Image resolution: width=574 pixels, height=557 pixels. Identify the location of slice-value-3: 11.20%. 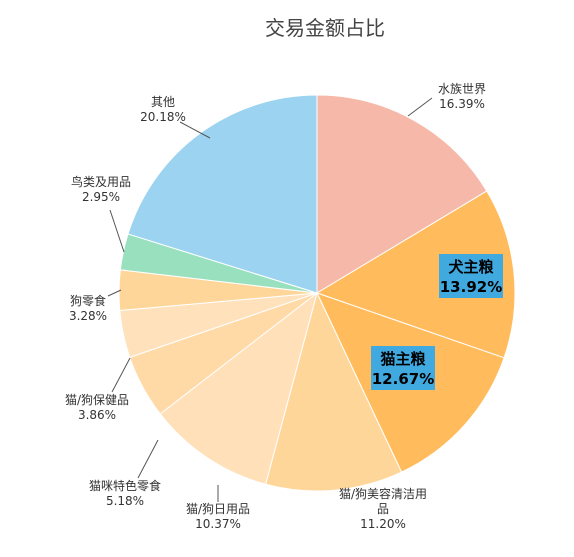
(383, 524).